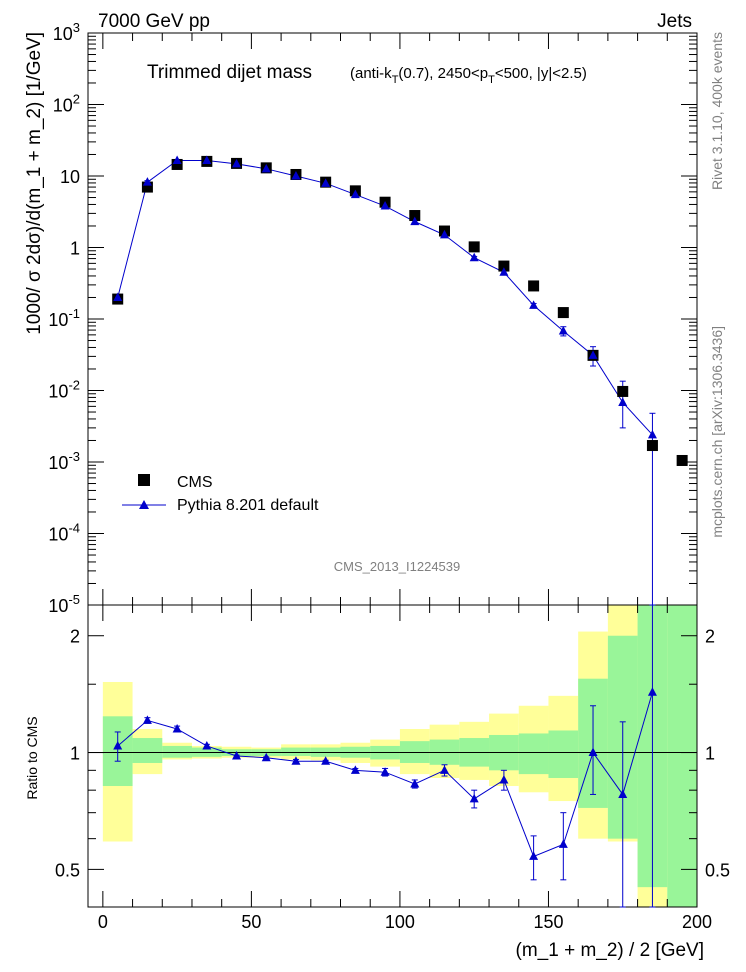 The image size is (746, 972). I want to click on legend-mc-label: Pythia 8.201 default, so click(248, 505).